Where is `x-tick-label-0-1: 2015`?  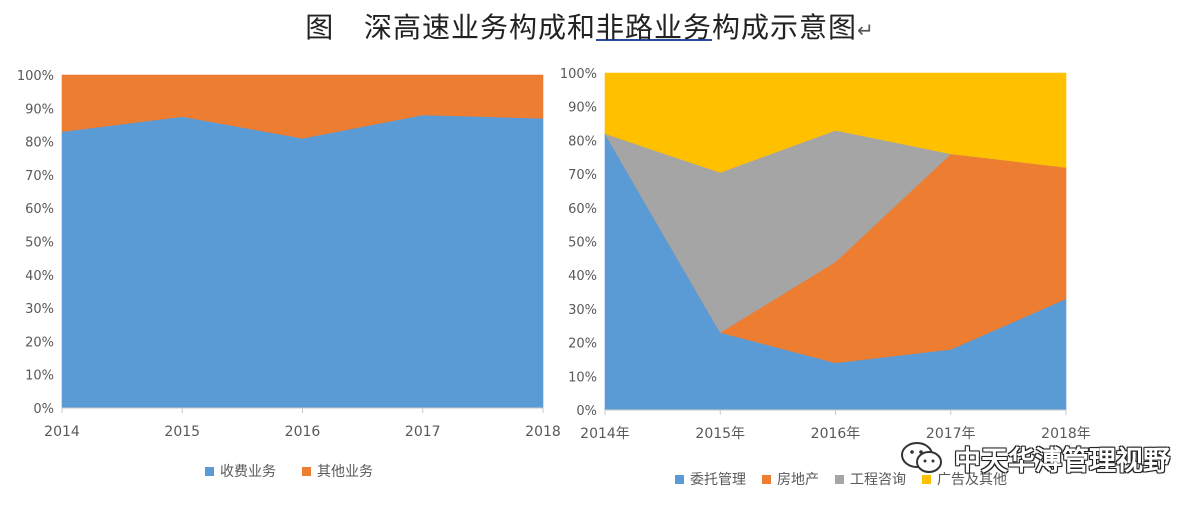 x-tick-label-0-1: 2015 is located at coordinates (182, 432).